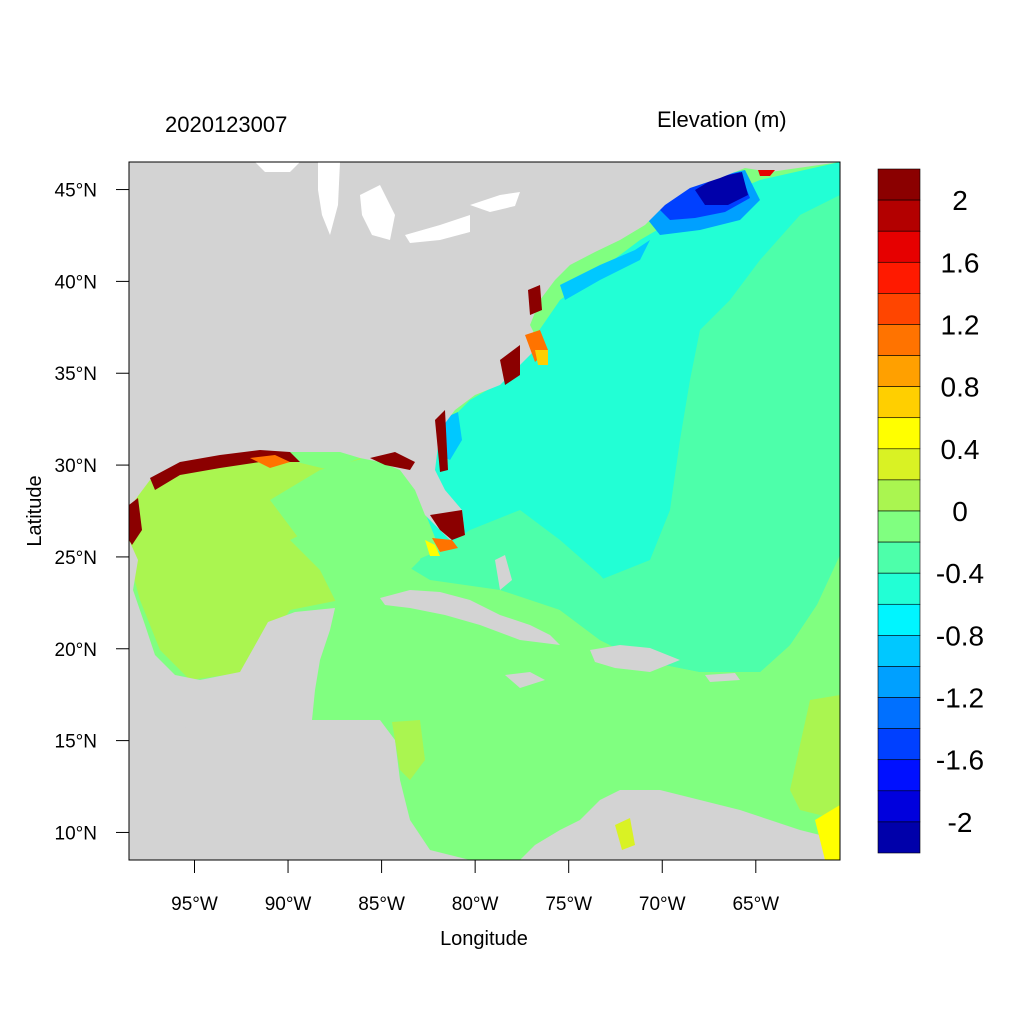 This screenshot has width=1024, height=1024. Describe the element at coordinates (522, 582) in the screenshot. I see `bahamas-shelf-field` at that location.